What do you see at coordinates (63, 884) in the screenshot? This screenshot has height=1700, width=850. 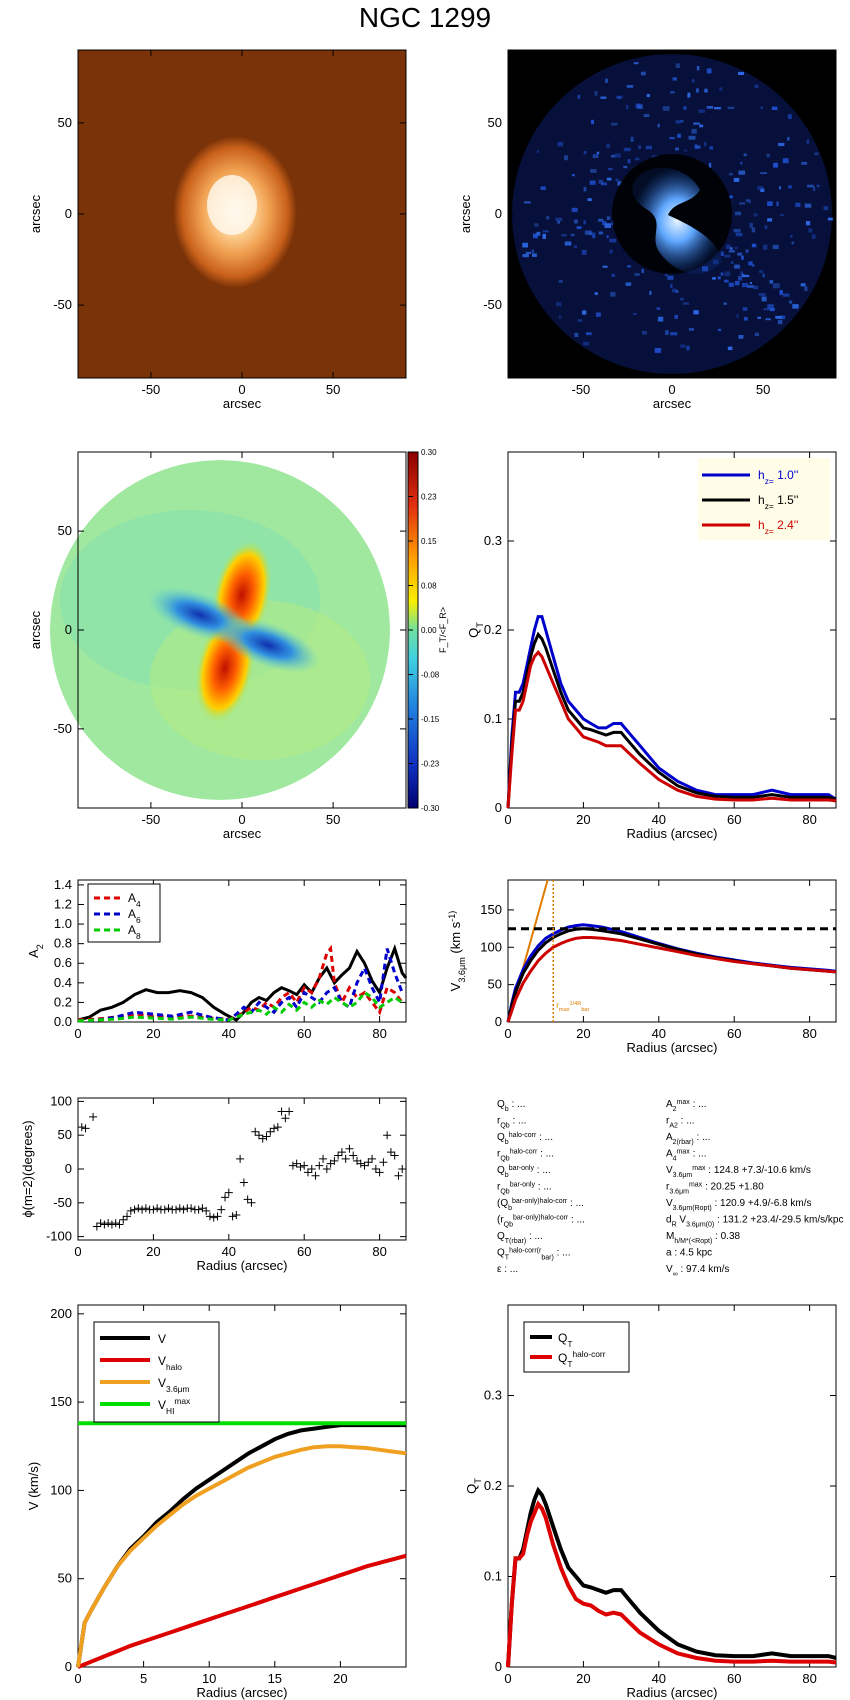 I see `y-tick-label: 1.4` at bounding box center [63, 884].